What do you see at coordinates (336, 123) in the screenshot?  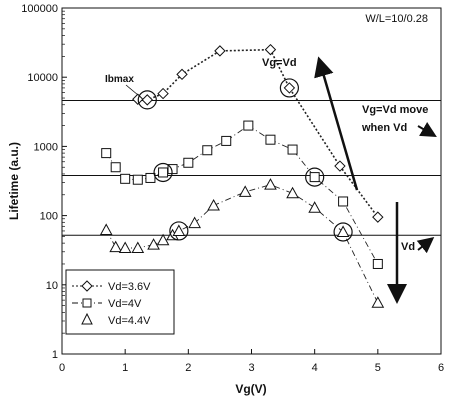 I see `vg-shift-arrow` at bounding box center [336, 123].